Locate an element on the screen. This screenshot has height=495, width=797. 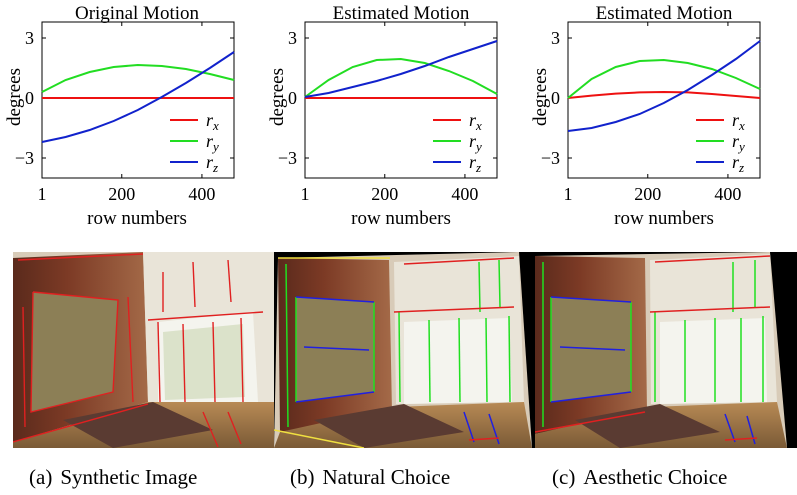
caption-b: (b) Natural Choice is located at coordinates (370, 477).